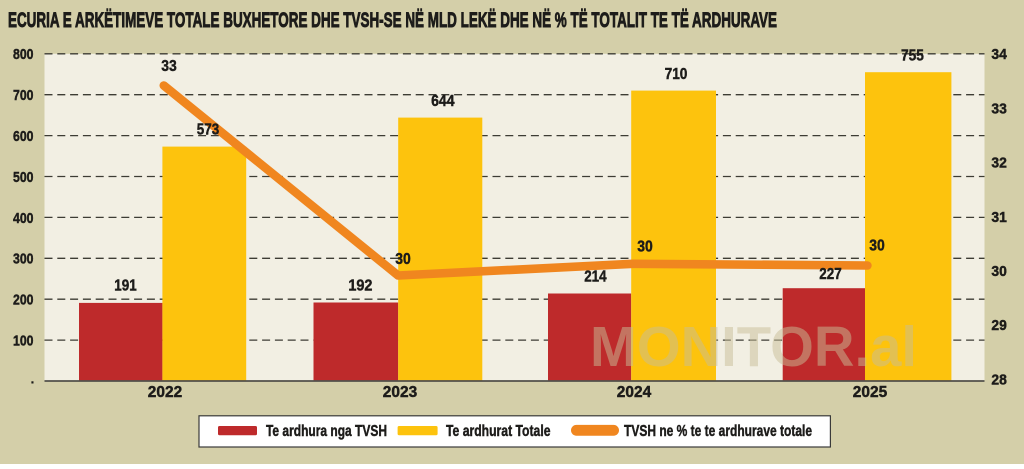 Image resolution: width=1024 pixels, height=469 pixels. Describe the element at coordinates (442, 101) in the screenshot. I see `svg-text: 644` at that location.